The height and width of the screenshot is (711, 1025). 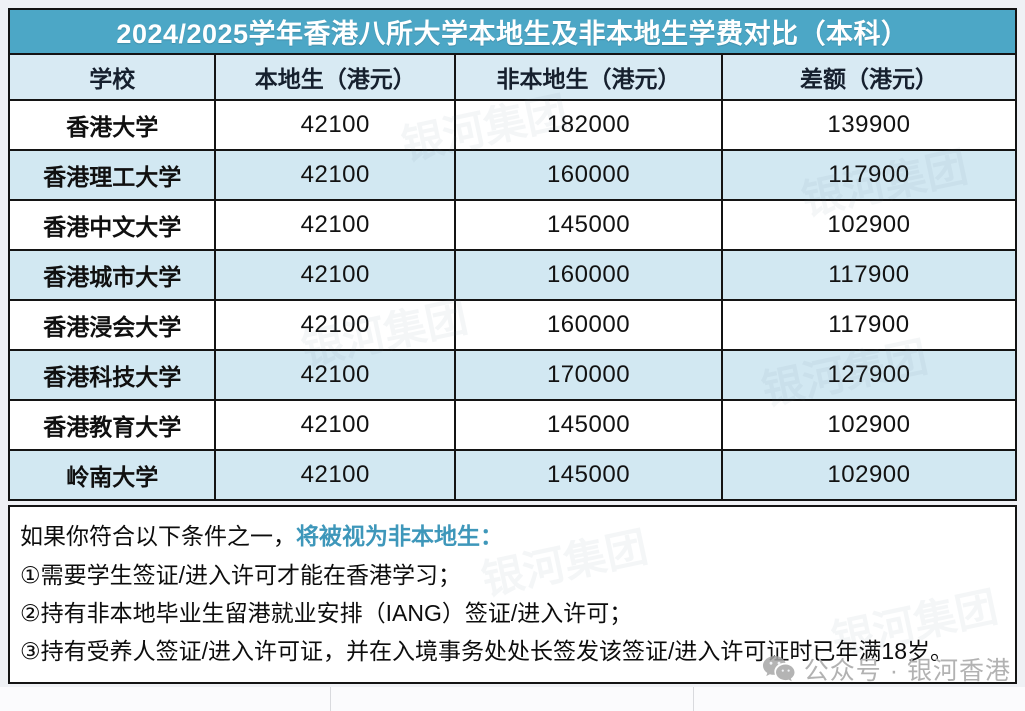 What do you see at coordinates (779, 669) in the screenshot?
I see `wechat-icon` at bounding box center [779, 669].